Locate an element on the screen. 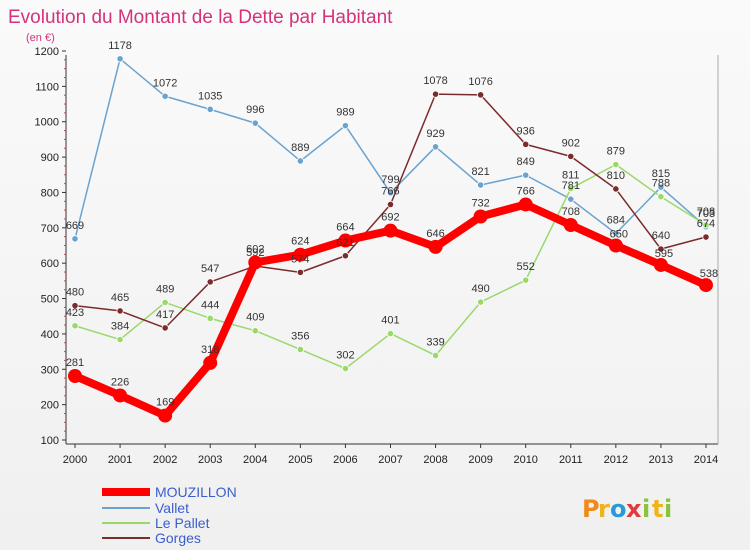 The height and width of the screenshot is (550, 750). data-label: 489 is located at coordinates (165, 289).